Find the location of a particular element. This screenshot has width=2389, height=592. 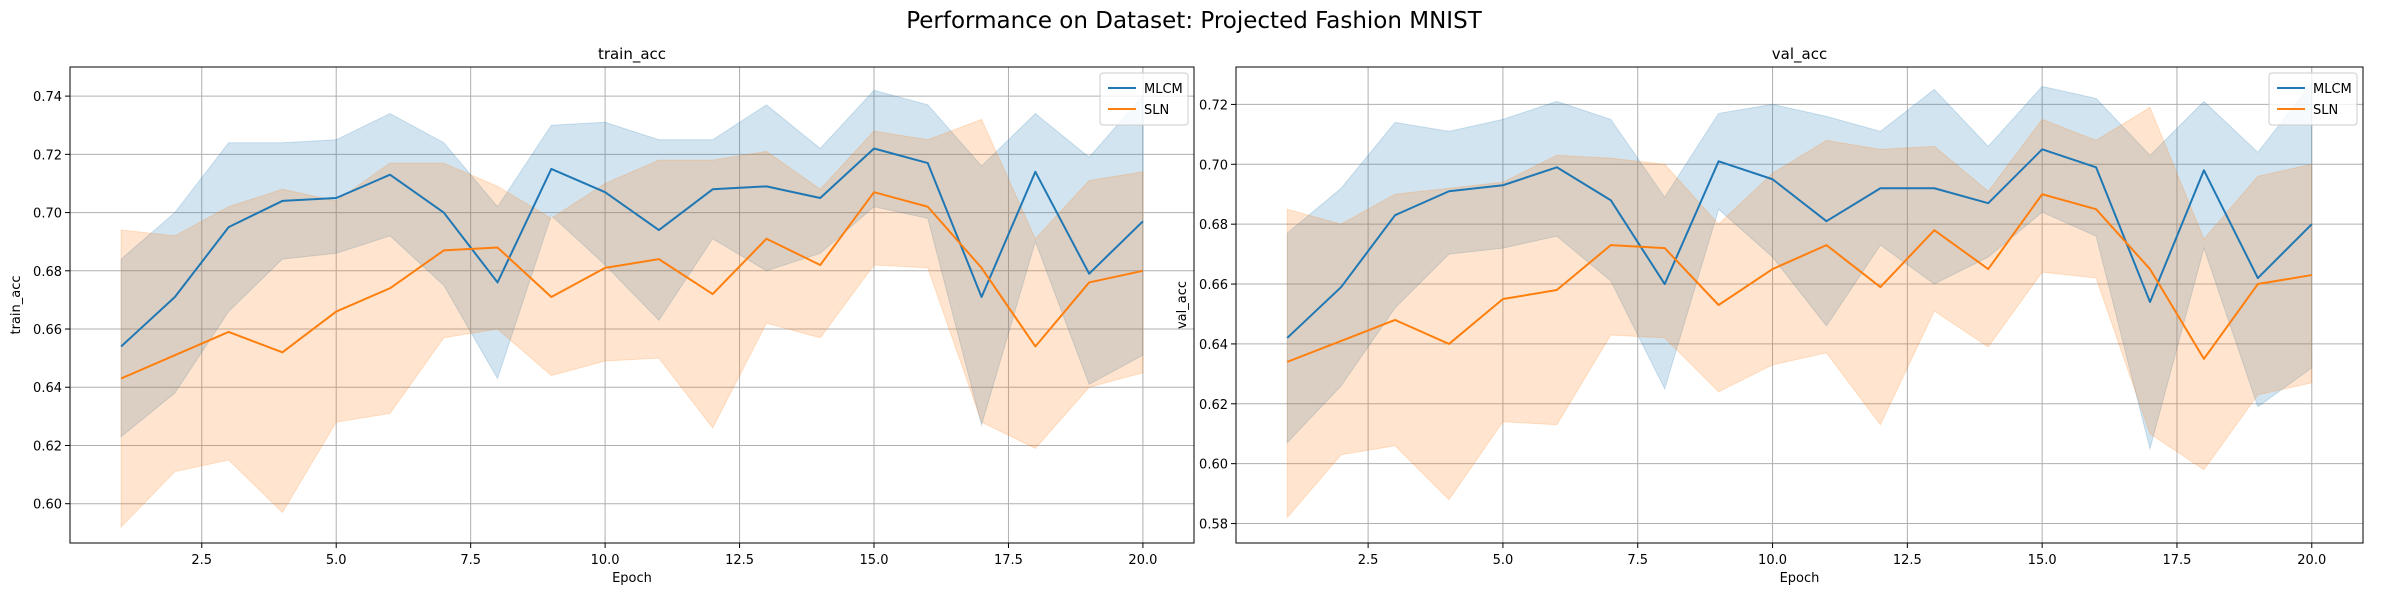

val-acc-legend-box is located at coordinates (2313, 99).